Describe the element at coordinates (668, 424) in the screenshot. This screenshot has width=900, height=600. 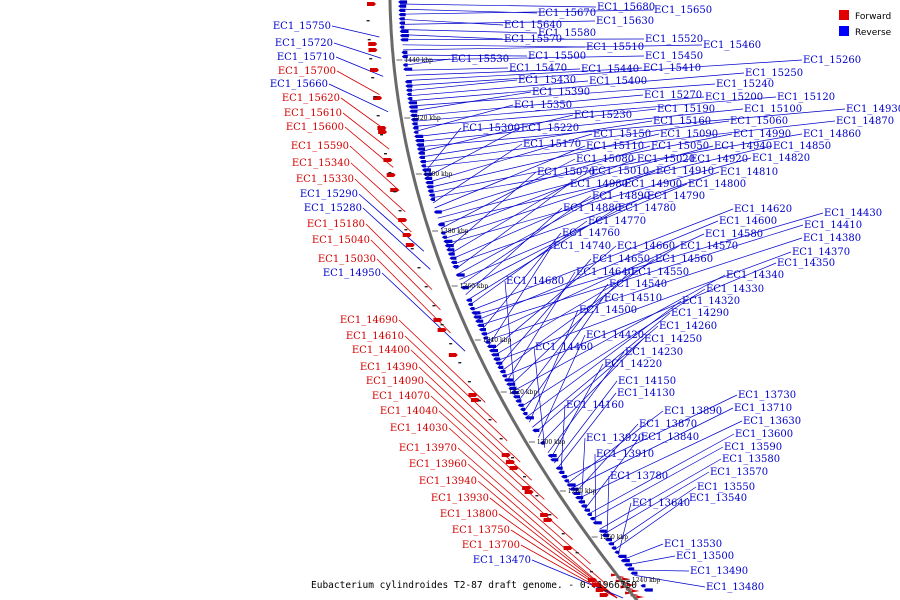
I see `gene-label: EC1_13870` at that location.